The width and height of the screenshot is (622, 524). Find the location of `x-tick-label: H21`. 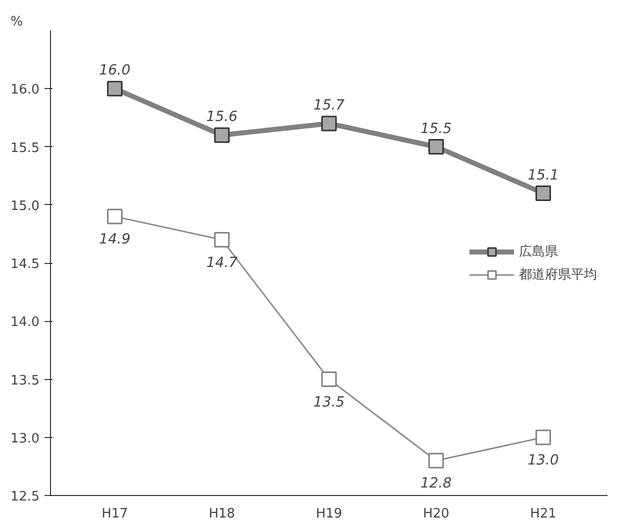

x-tick-label: H21 is located at coordinates (543, 514).